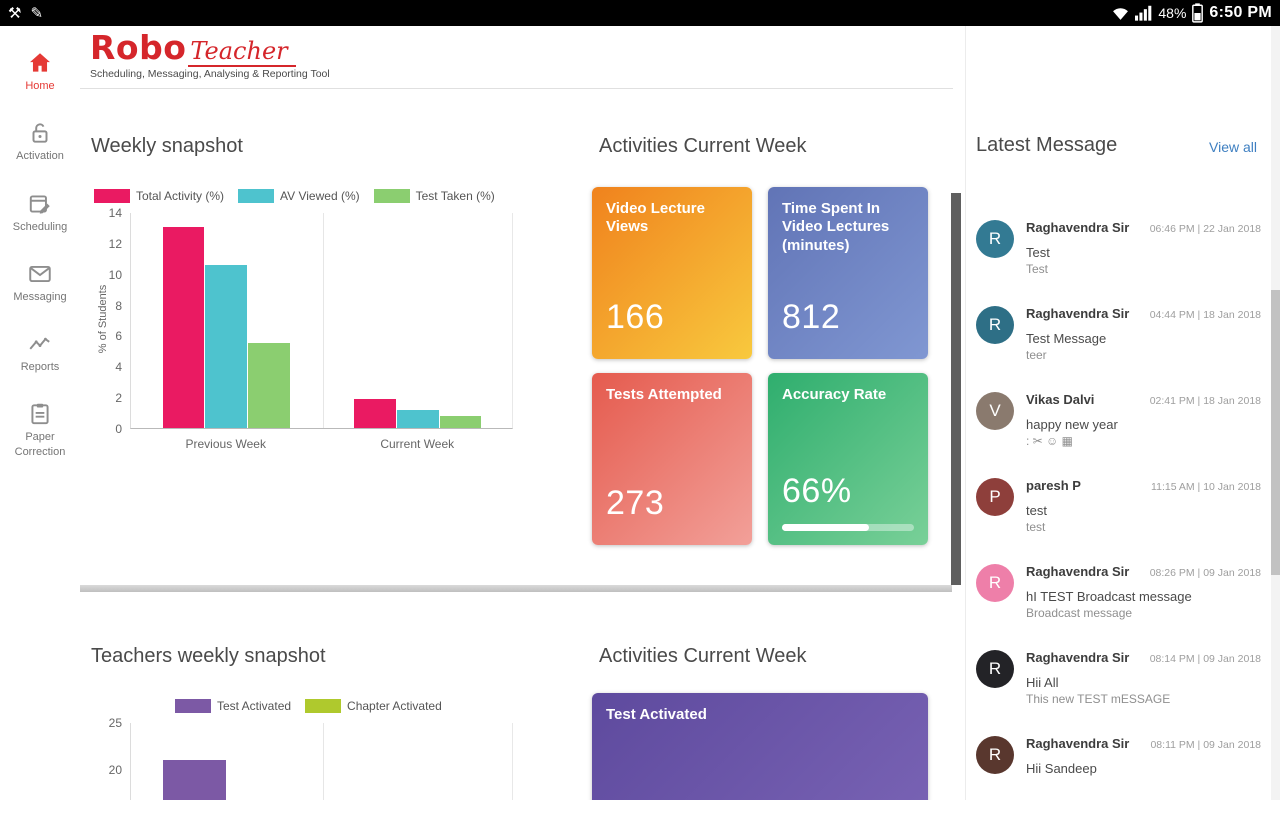 The image size is (1280, 820). I want to click on sidebar-item-label: Scheduling, so click(40, 226).